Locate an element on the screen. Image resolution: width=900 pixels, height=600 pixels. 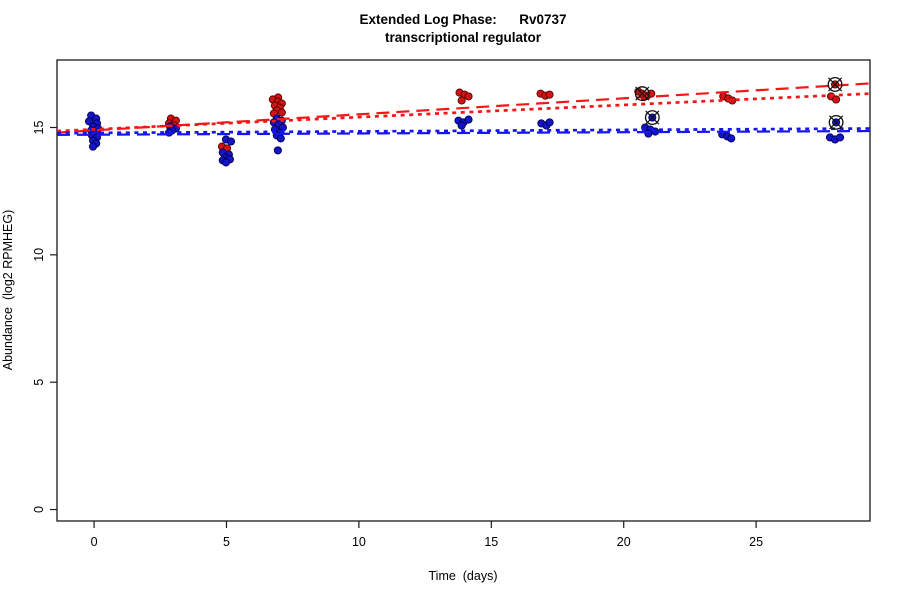
red-dotted-fit is located at coordinates (463, 112).